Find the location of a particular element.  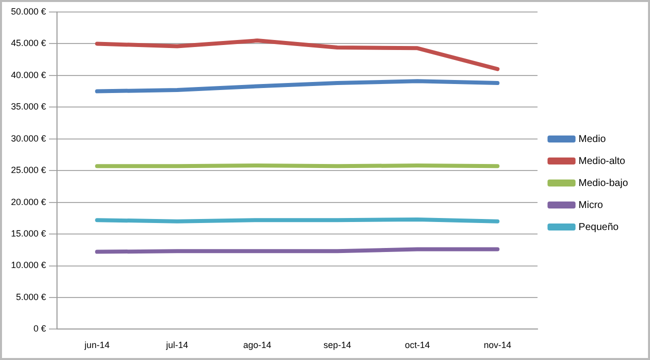

y-tick-label: 25.000 € is located at coordinates (28, 170).